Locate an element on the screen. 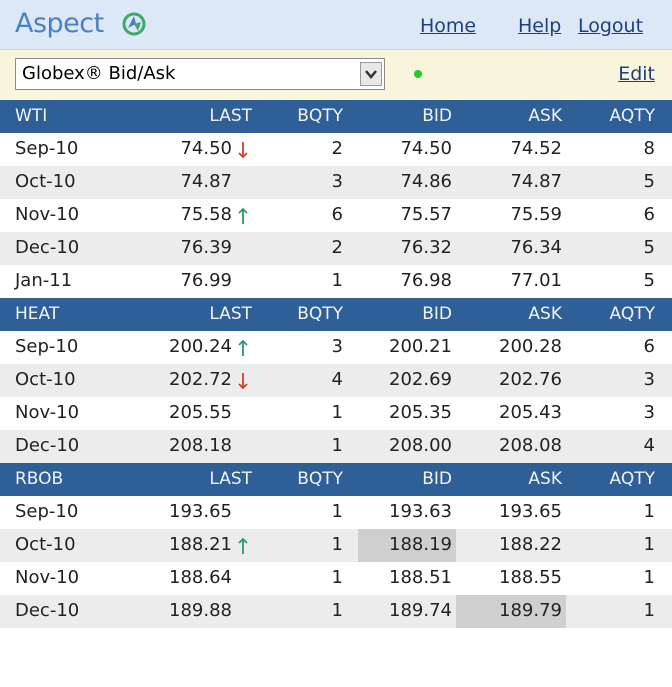  dropdown-button is located at coordinates (371, 74).